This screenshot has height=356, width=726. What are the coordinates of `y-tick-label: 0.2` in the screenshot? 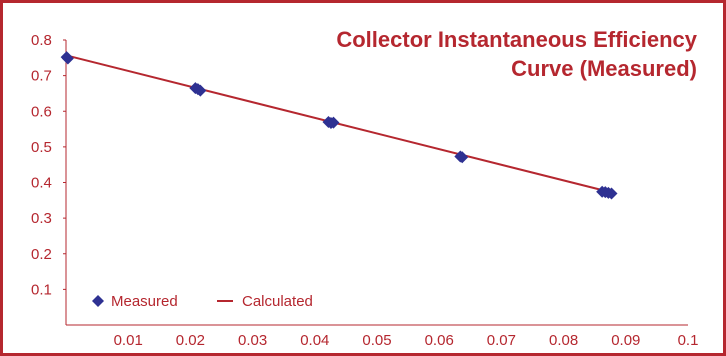 It's located at (41, 254).